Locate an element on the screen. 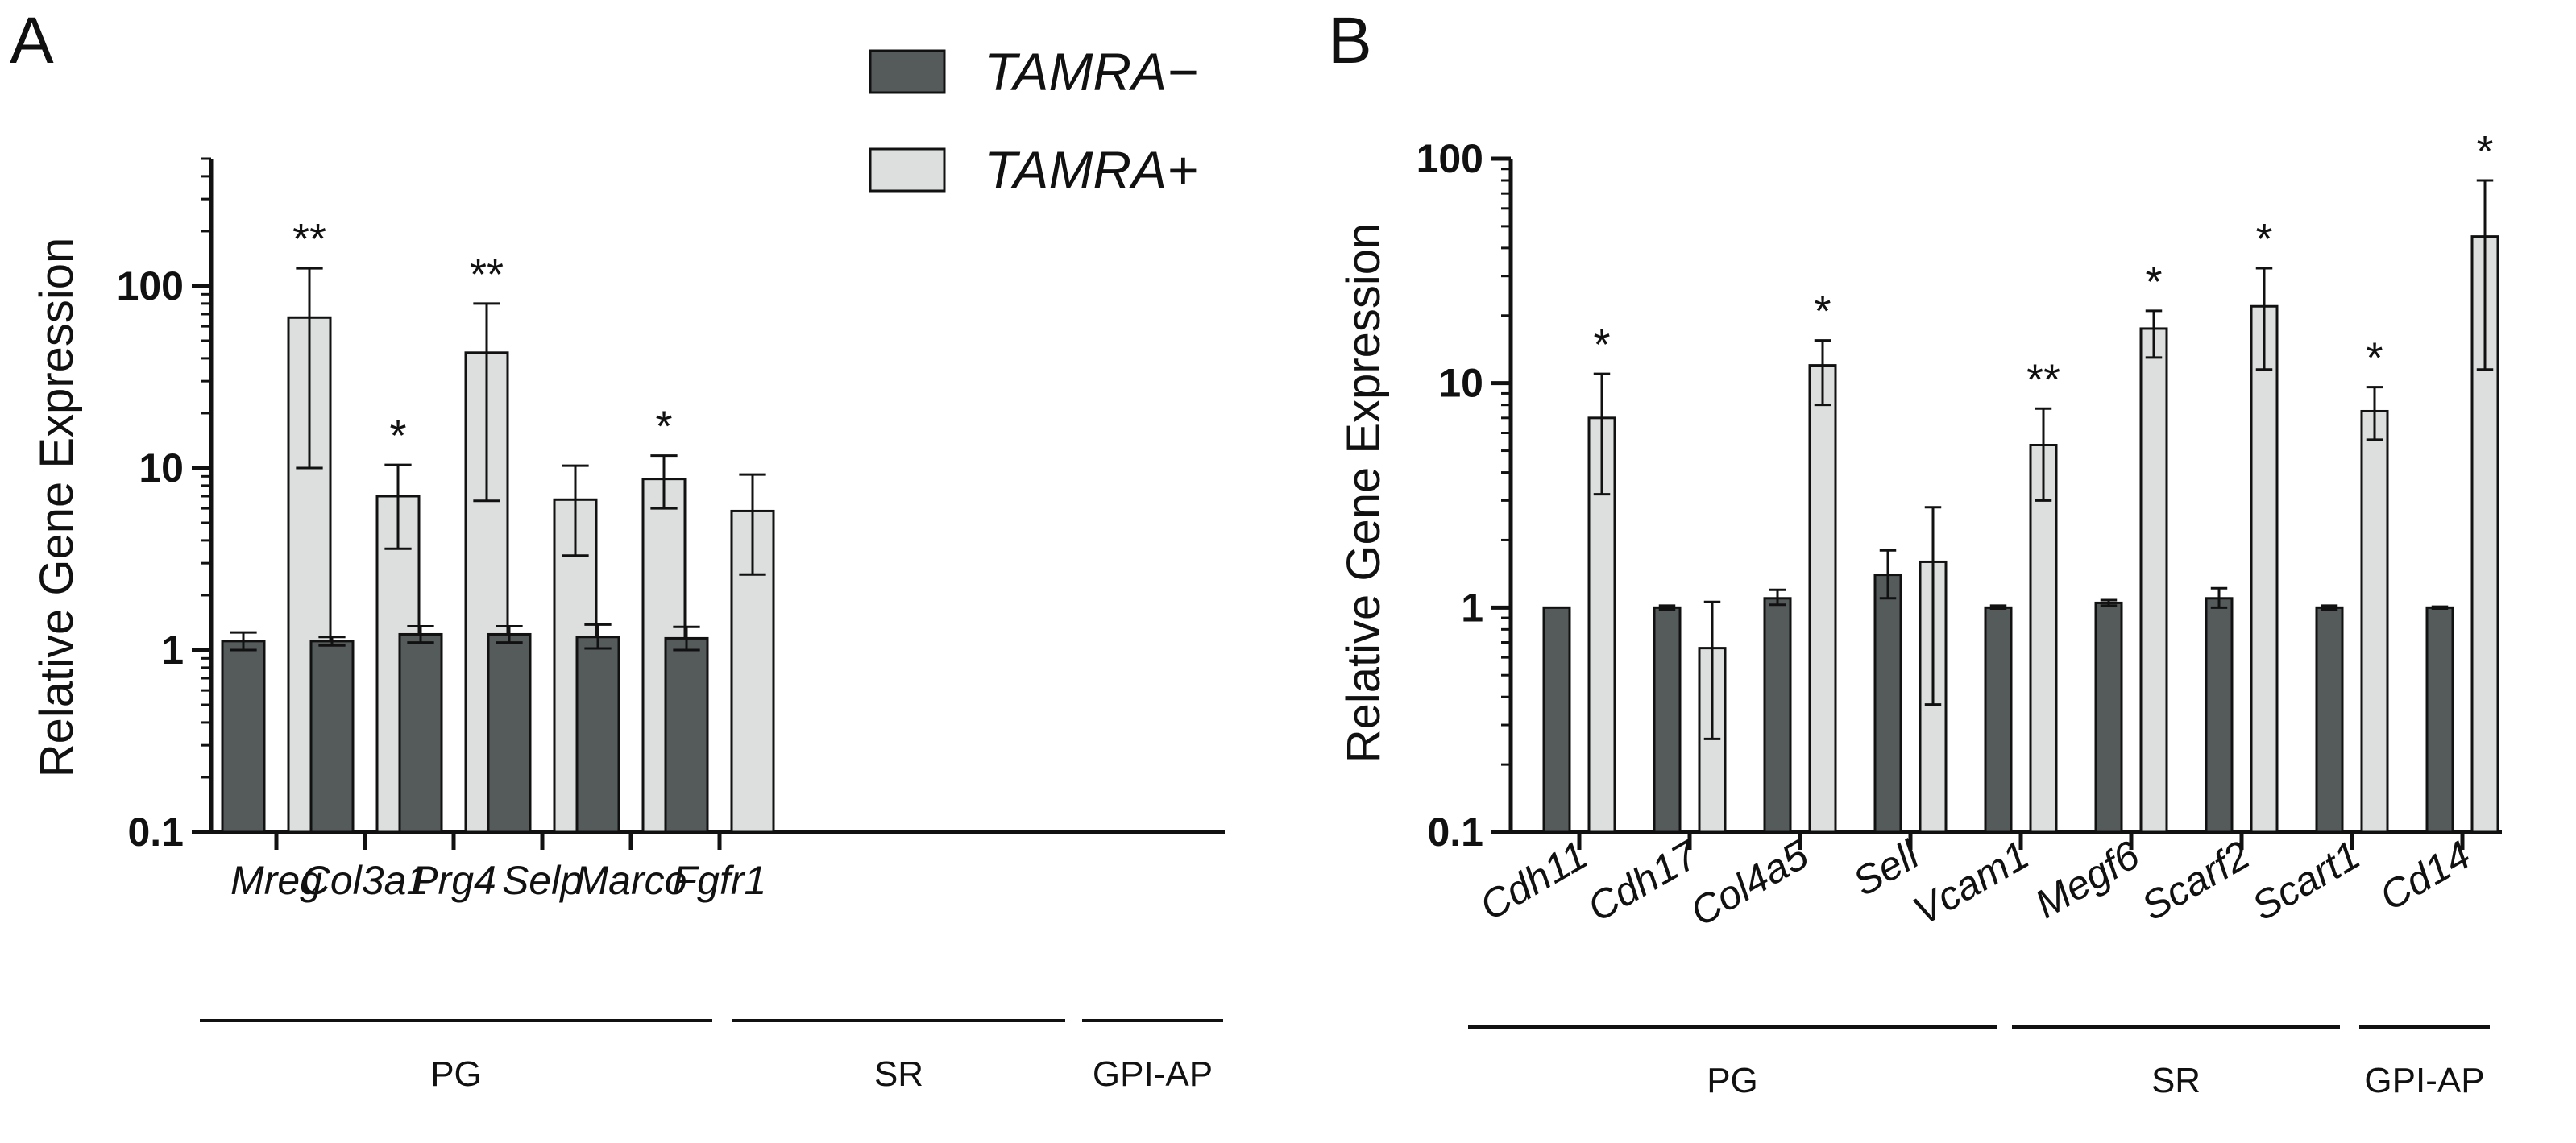  y-tick-label-b: 0.1 is located at coordinates (1455, 832).